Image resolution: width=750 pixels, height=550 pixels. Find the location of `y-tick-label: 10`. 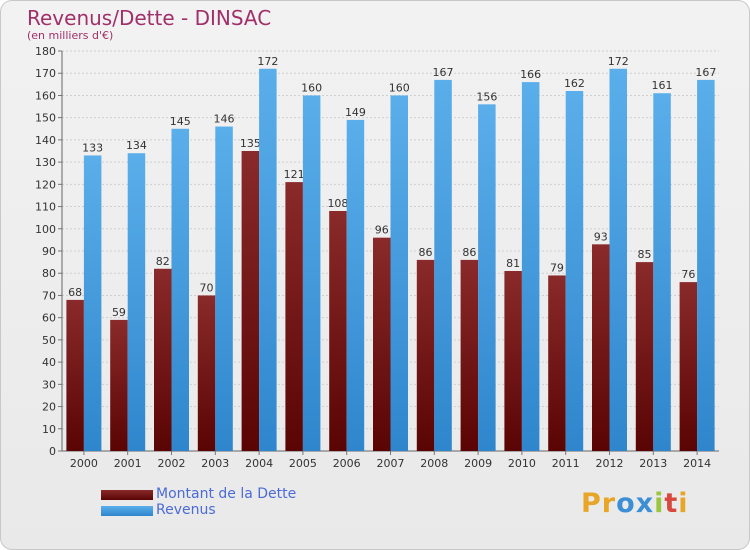

y-tick-label: 10 is located at coordinates (49, 429).